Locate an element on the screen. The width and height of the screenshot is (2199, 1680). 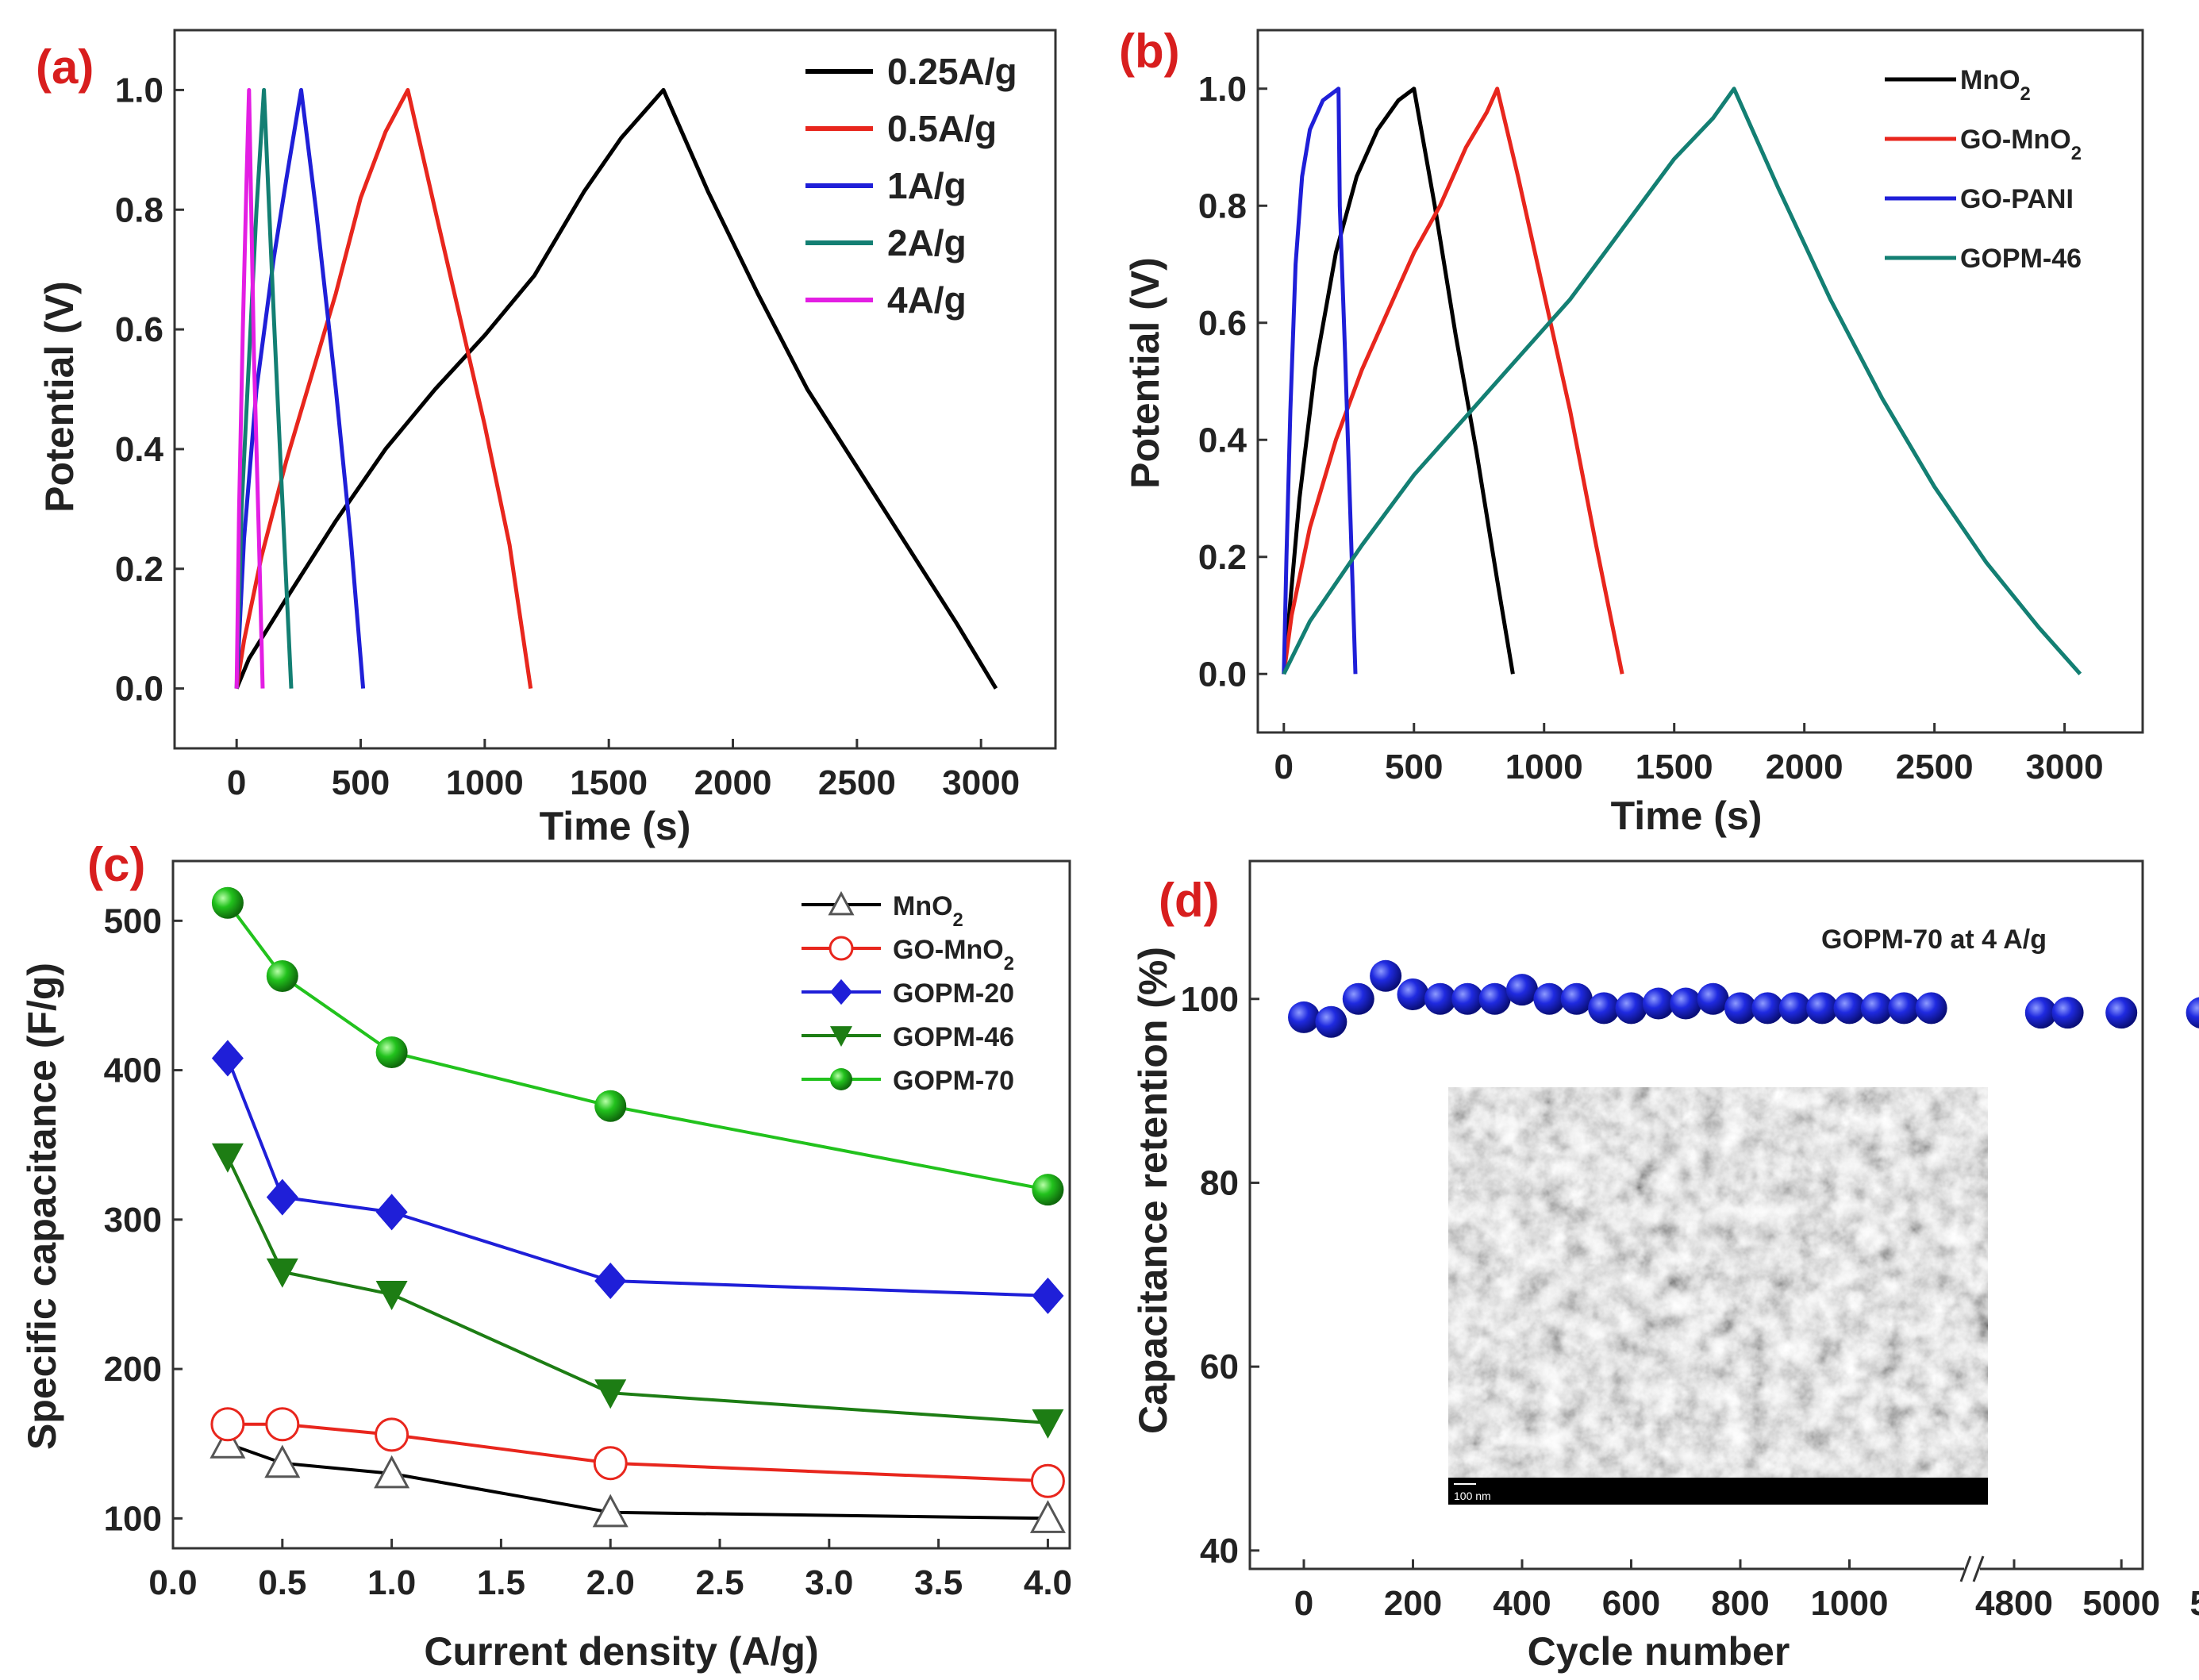
panel-b-xtick-label: 0 is located at coordinates (1284, 767).